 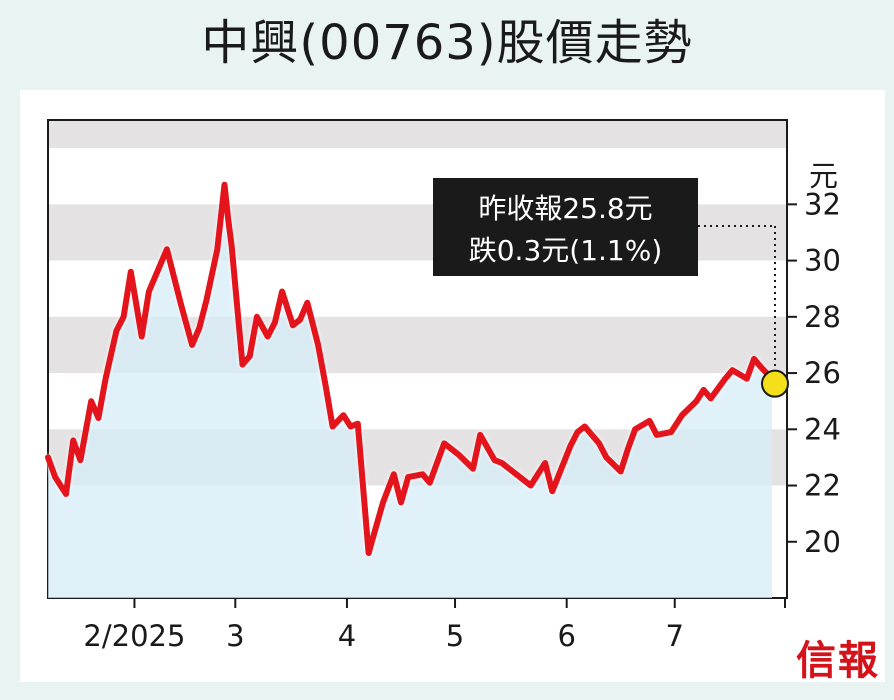 I want to click on x-tick-label: 7, so click(x=675, y=636).